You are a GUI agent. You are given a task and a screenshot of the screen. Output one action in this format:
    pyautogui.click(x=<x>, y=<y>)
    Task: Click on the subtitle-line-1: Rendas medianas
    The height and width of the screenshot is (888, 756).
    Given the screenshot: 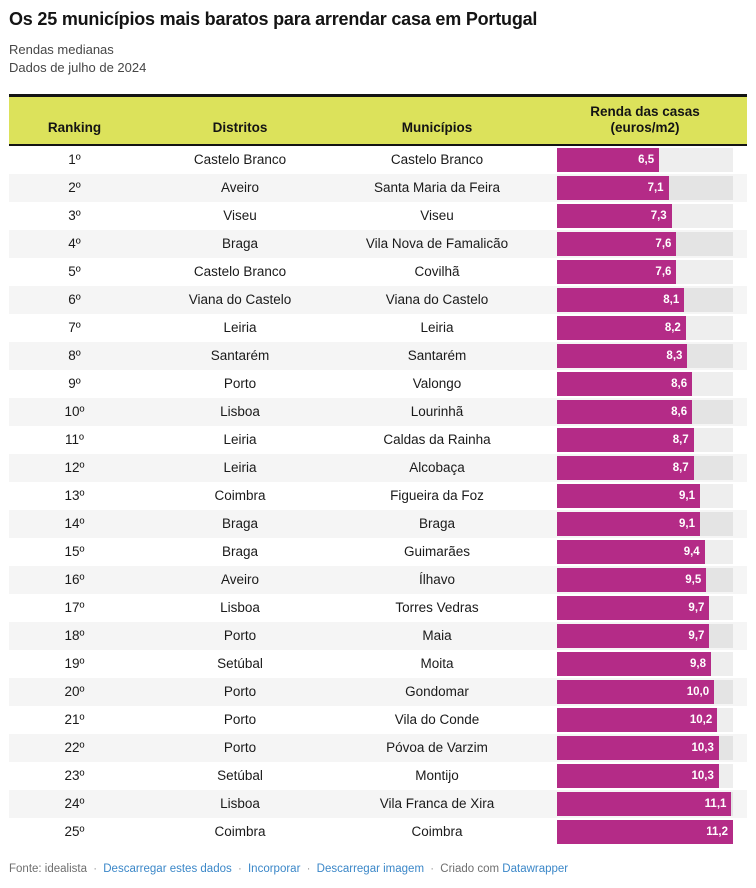 What is the action you would take?
    pyautogui.click(x=61, y=49)
    